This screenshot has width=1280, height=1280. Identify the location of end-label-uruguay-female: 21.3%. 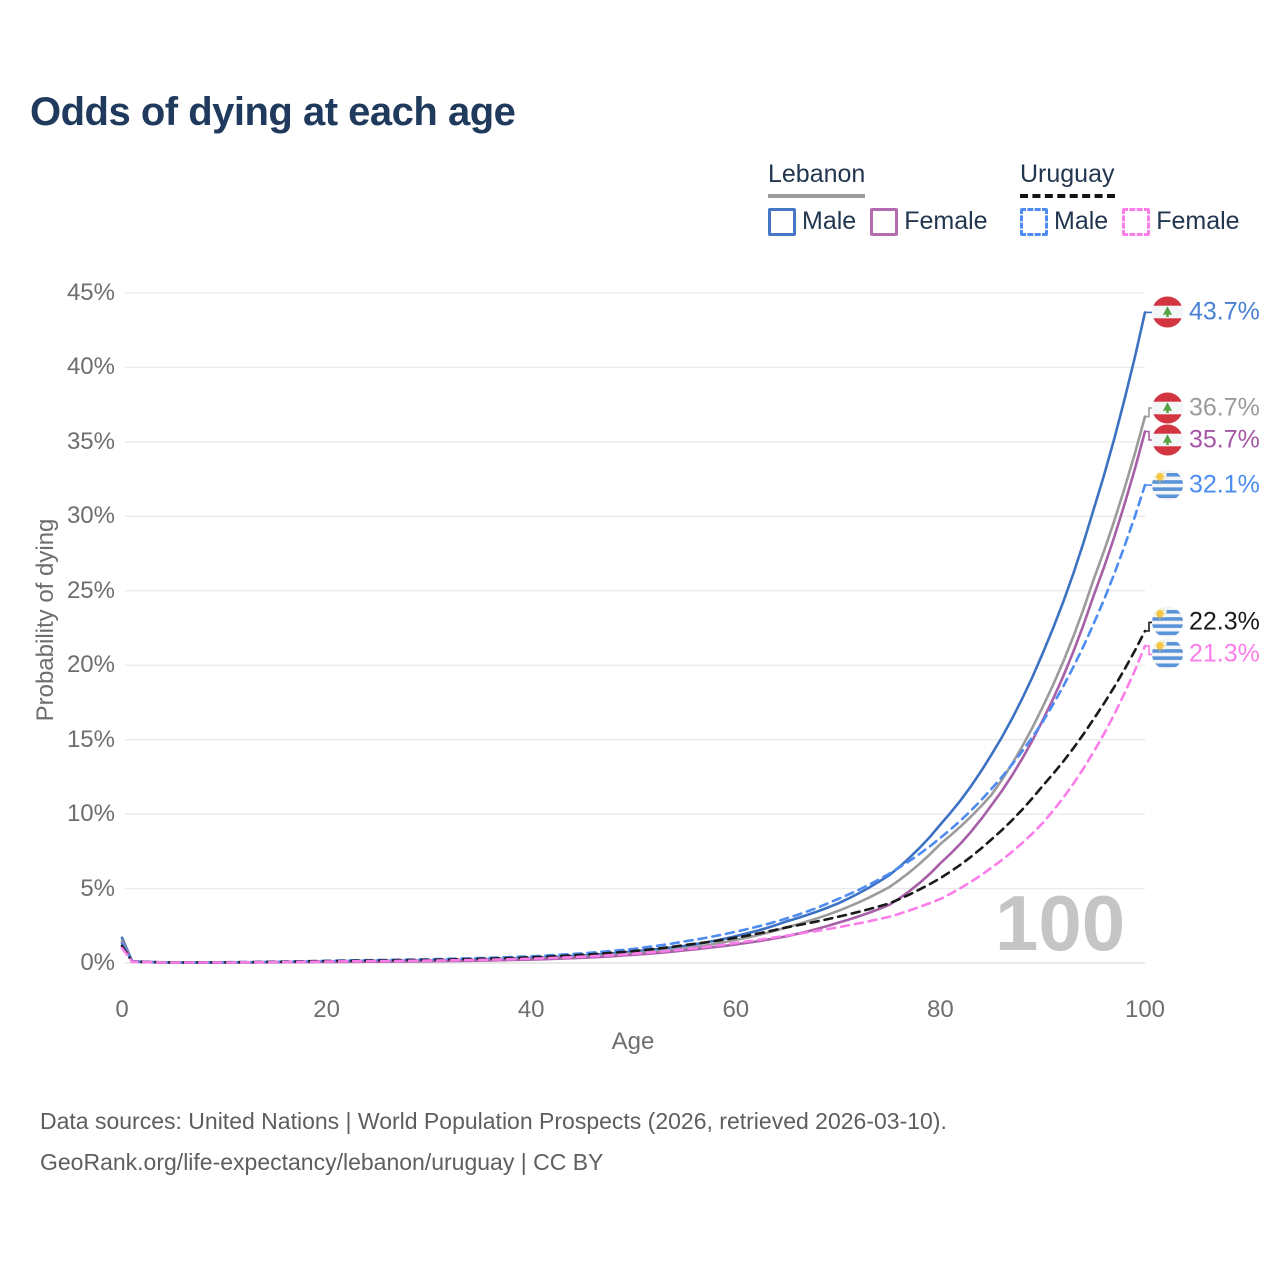
(1206, 654).